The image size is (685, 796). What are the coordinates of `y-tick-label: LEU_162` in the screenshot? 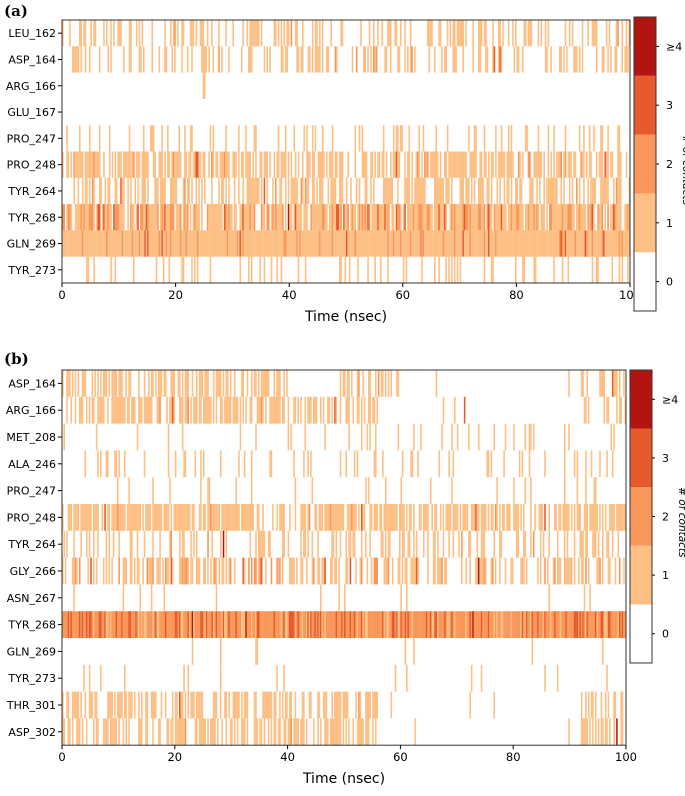 It's located at (32, 33).